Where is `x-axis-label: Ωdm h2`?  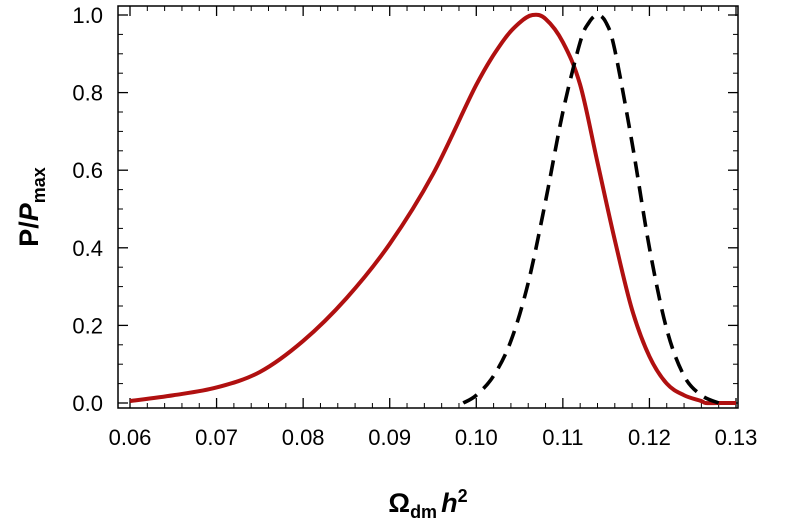
x-axis-label: Ωdm h2 is located at coordinates (427, 504).